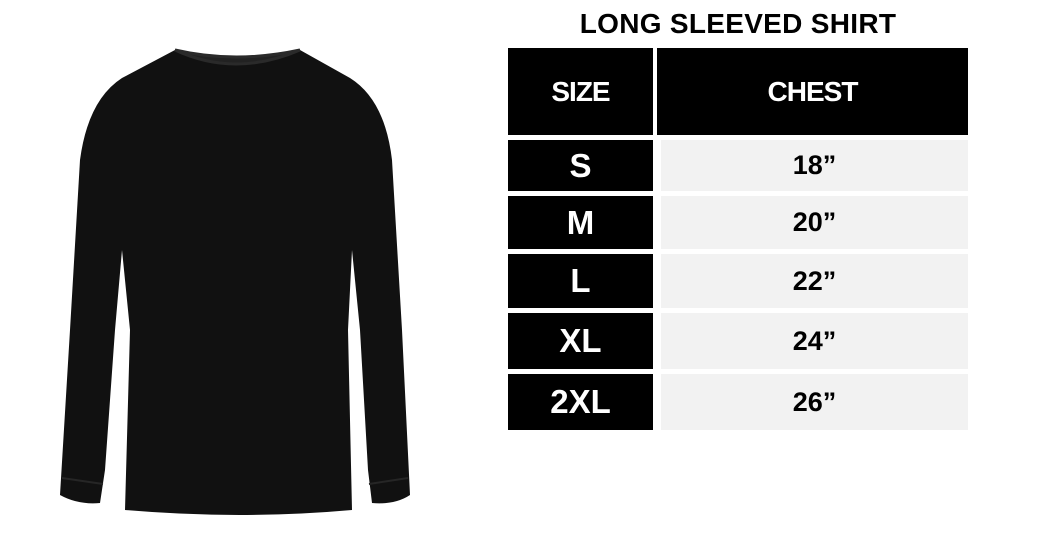 Image resolution: width=1044 pixels, height=554 pixels. Describe the element at coordinates (580, 165) in the screenshot. I see `size-cell: S` at that location.